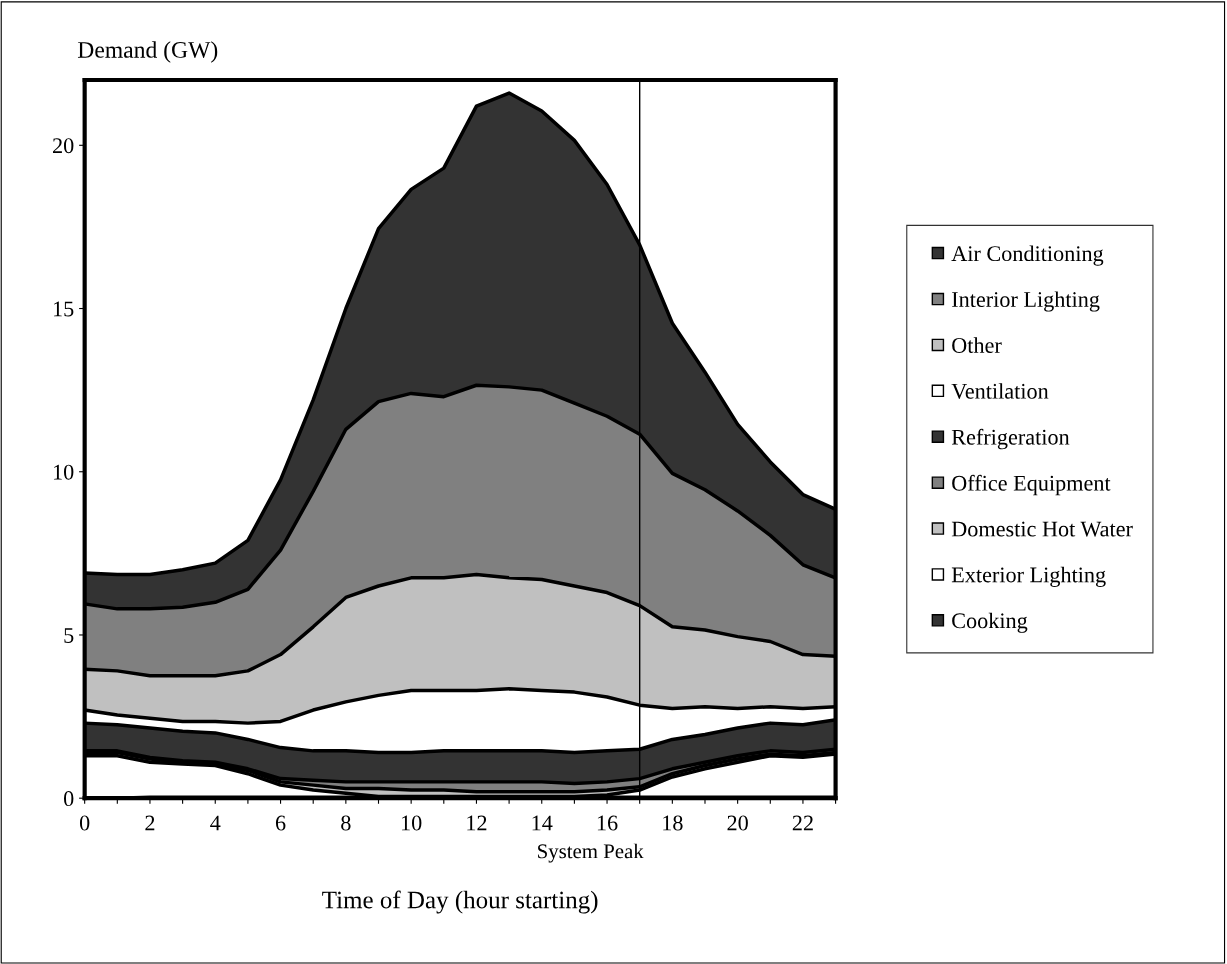  Describe the element at coordinates (607, 823) in the screenshot. I see `x-tick-label: 16` at that location.